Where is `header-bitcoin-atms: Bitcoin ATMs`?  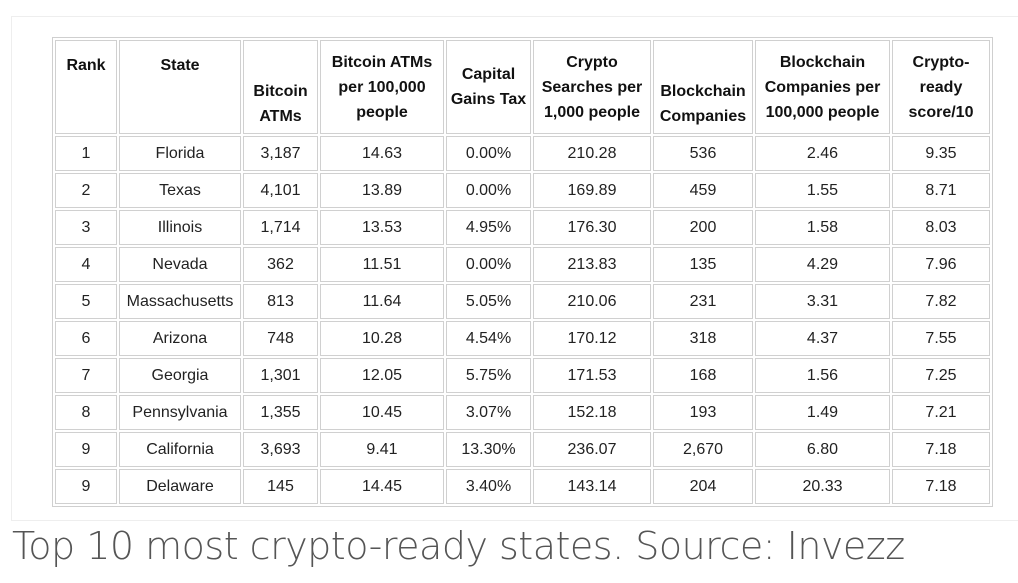 header-bitcoin-atms: Bitcoin ATMs is located at coordinates (280, 87).